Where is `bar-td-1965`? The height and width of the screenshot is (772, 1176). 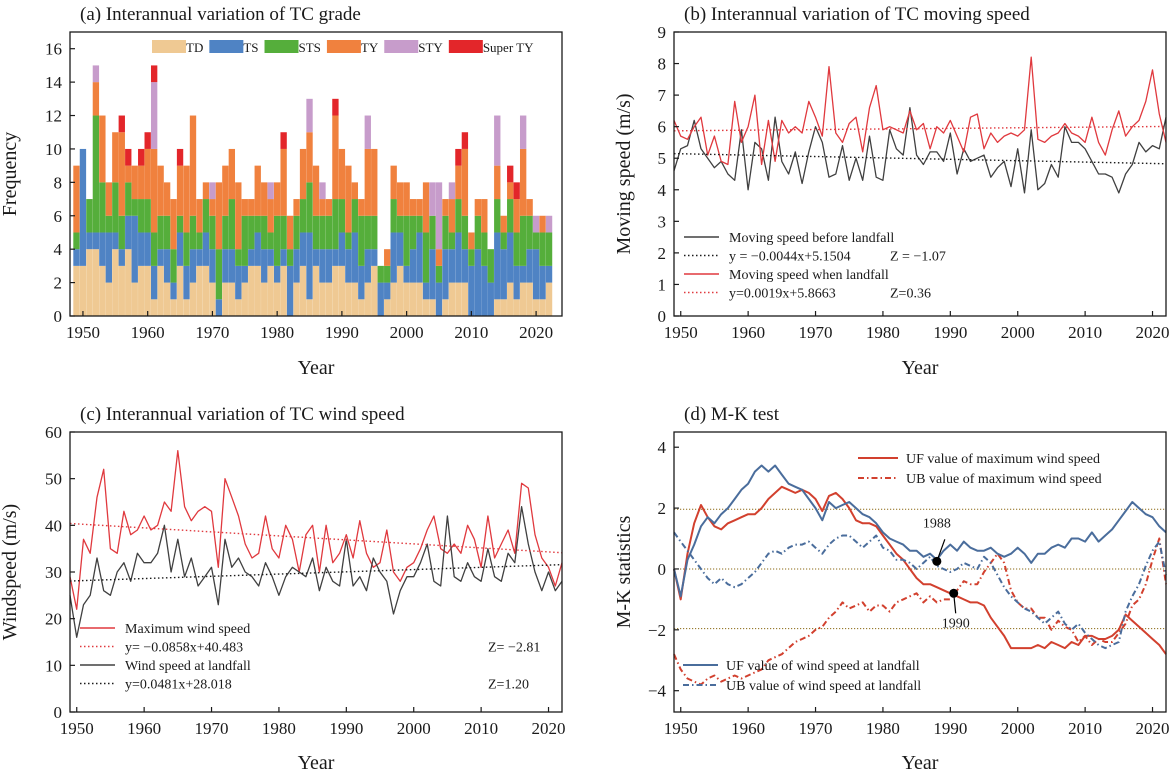
bar-td-1965 is located at coordinates (180, 290).